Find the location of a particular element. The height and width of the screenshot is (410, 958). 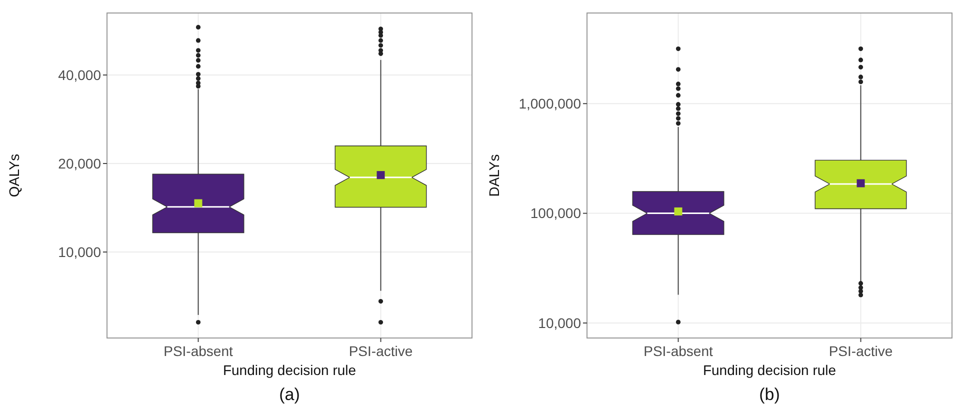

y-tick-label: 20,000 is located at coordinates (80, 163).